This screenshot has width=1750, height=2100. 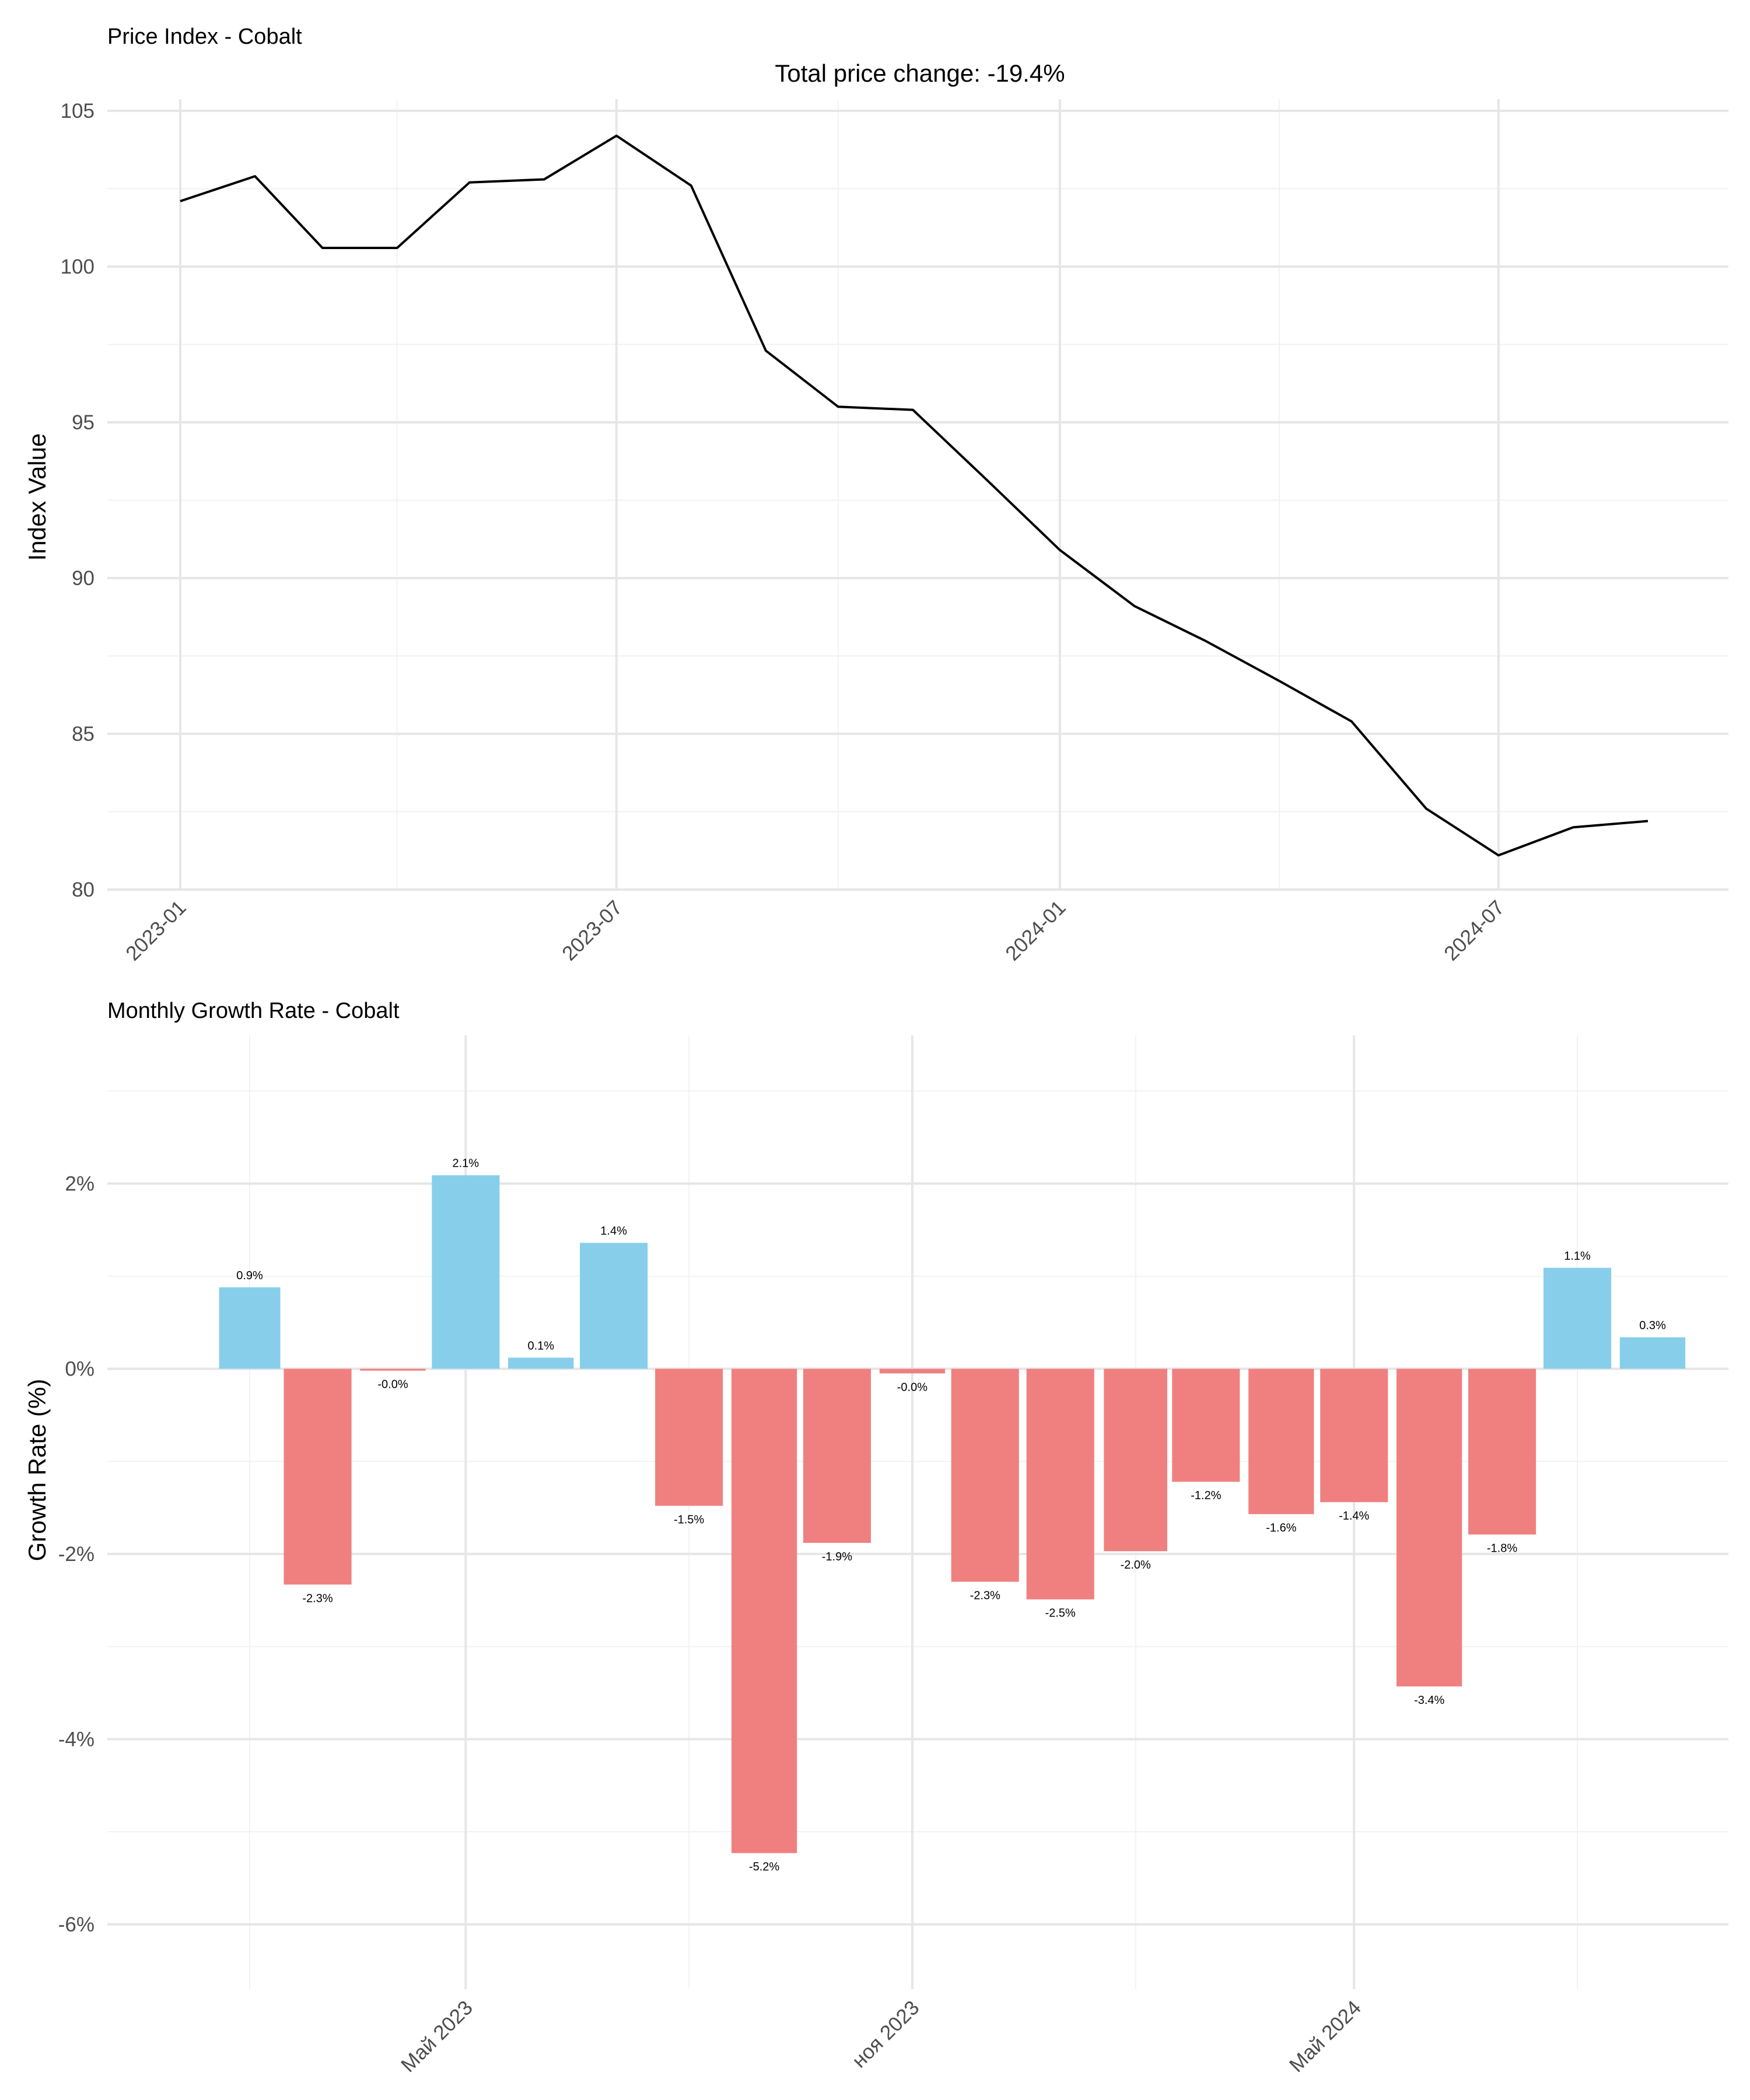 I want to click on bar-data-label: -1.8%, so click(x=1502, y=1548).